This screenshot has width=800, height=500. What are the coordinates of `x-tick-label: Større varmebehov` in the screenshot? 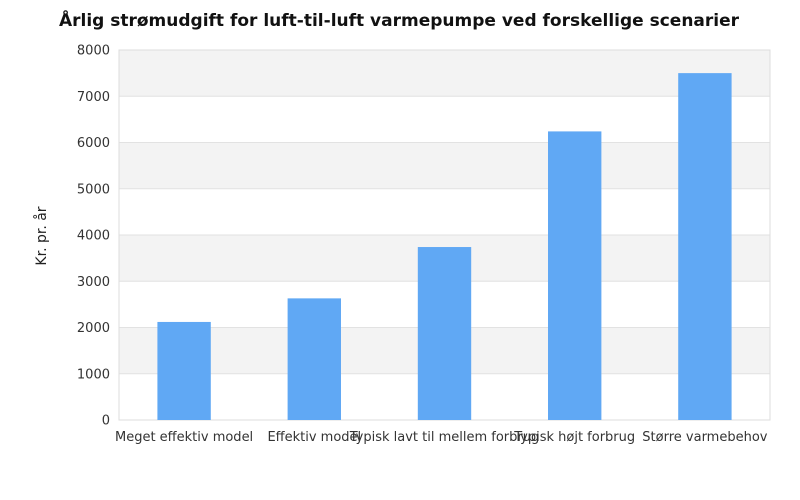 It's located at (704, 437).